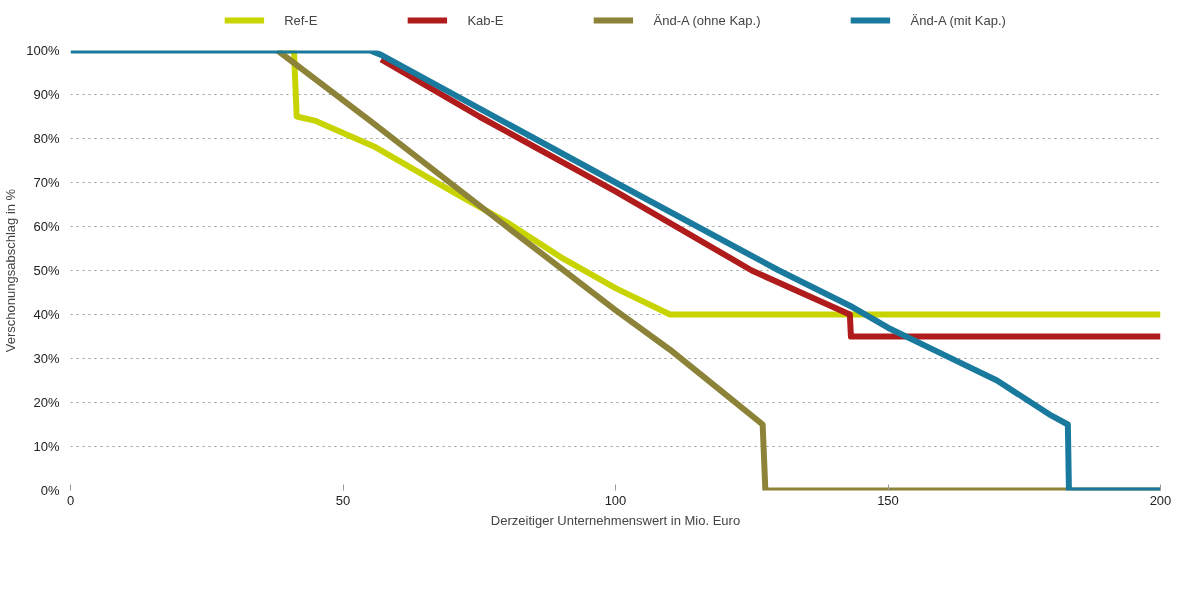 The image size is (1195, 592). What do you see at coordinates (343, 500) in the screenshot?
I see `x-tick-label: 50` at bounding box center [343, 500].